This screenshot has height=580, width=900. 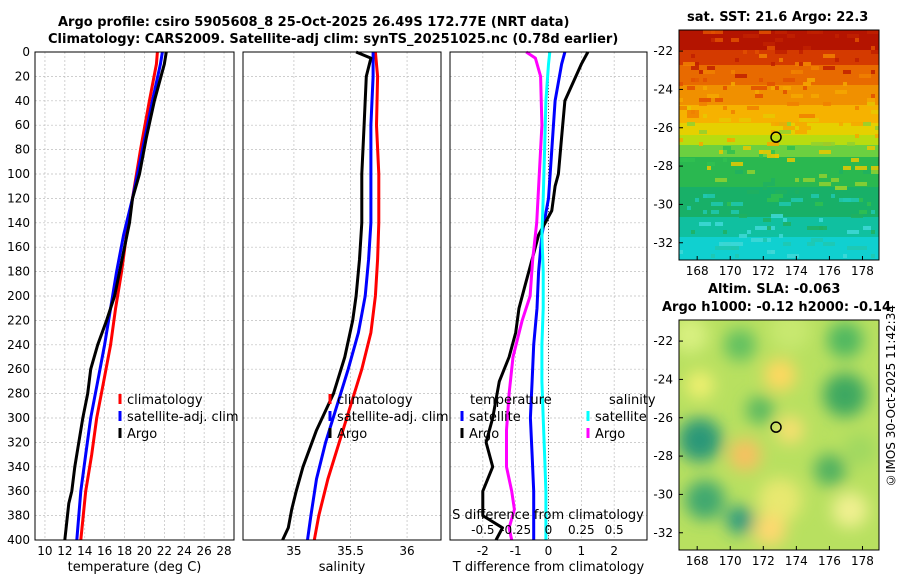 What do you see at coordinates (763, 271) in the screenshot?
I see `map-x-tick-label: 172` at bounding box center [763, 271].